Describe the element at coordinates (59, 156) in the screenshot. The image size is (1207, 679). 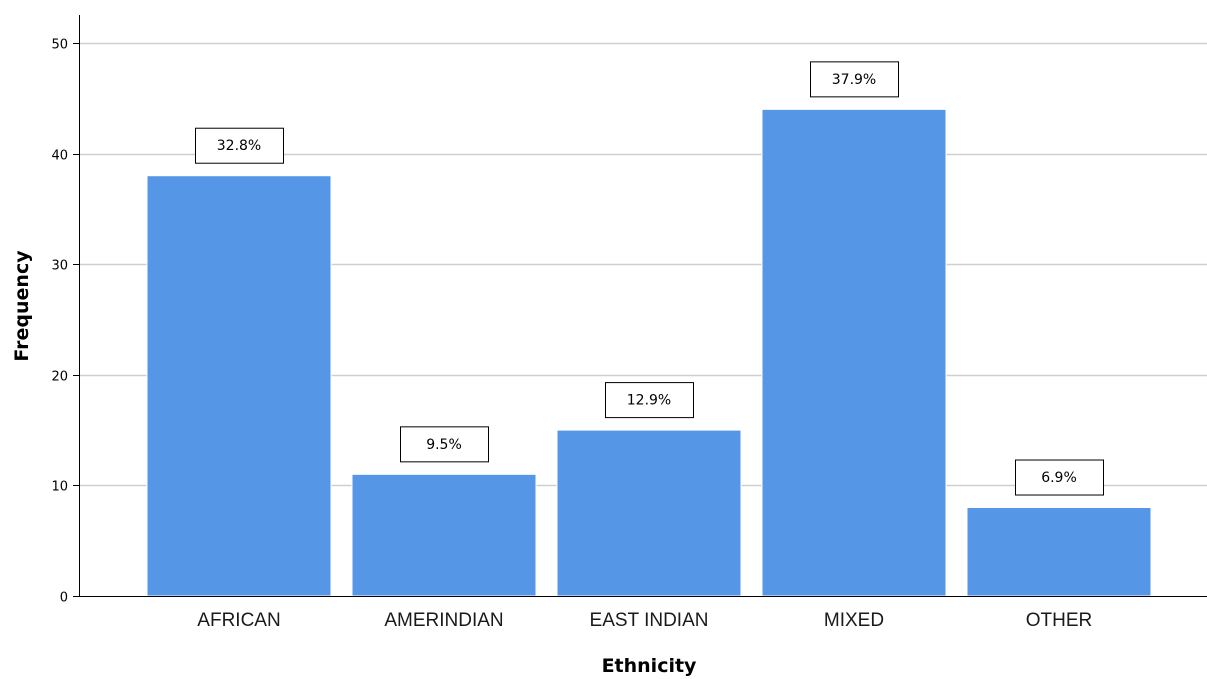
I see `y-tick-label: 40` at that location.